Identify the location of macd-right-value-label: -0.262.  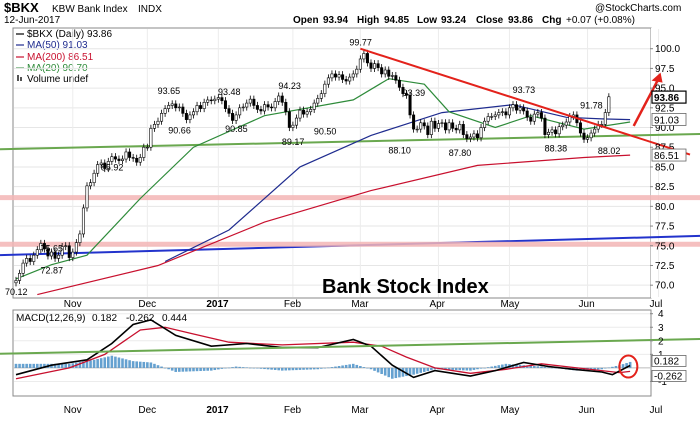
(668, 376).